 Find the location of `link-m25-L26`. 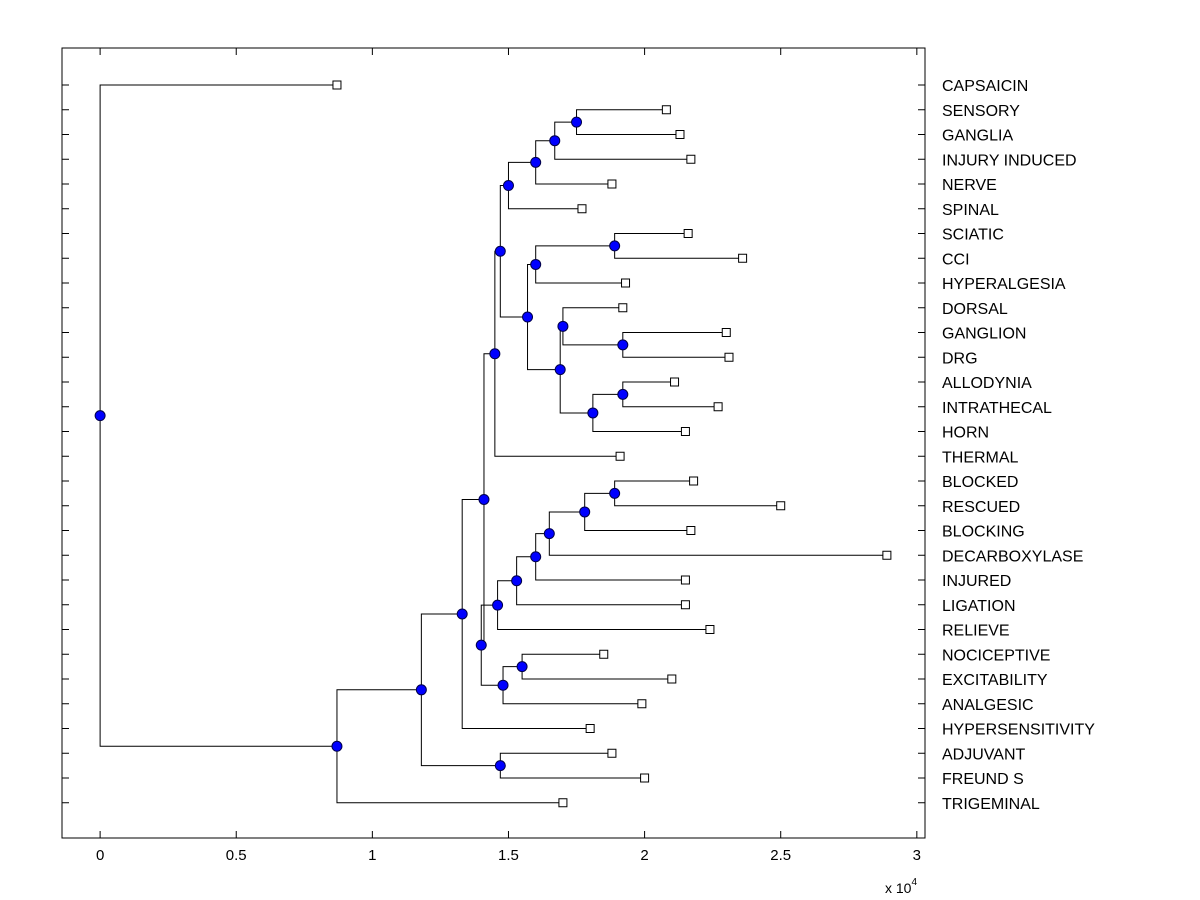

link-m25-L26 is located at coordinates (526, 671).